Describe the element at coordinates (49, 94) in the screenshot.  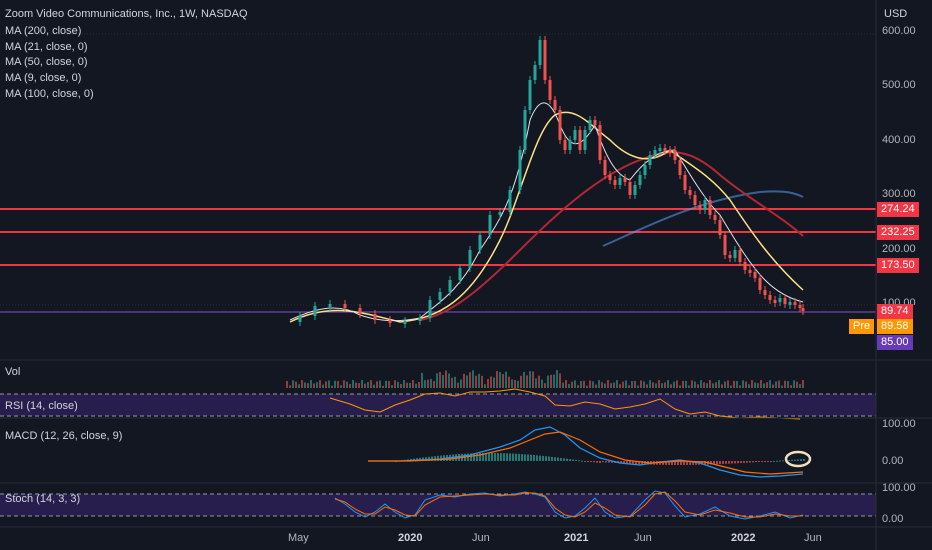
I see `ma-100-label: MA (100, close, 0)` at that location.